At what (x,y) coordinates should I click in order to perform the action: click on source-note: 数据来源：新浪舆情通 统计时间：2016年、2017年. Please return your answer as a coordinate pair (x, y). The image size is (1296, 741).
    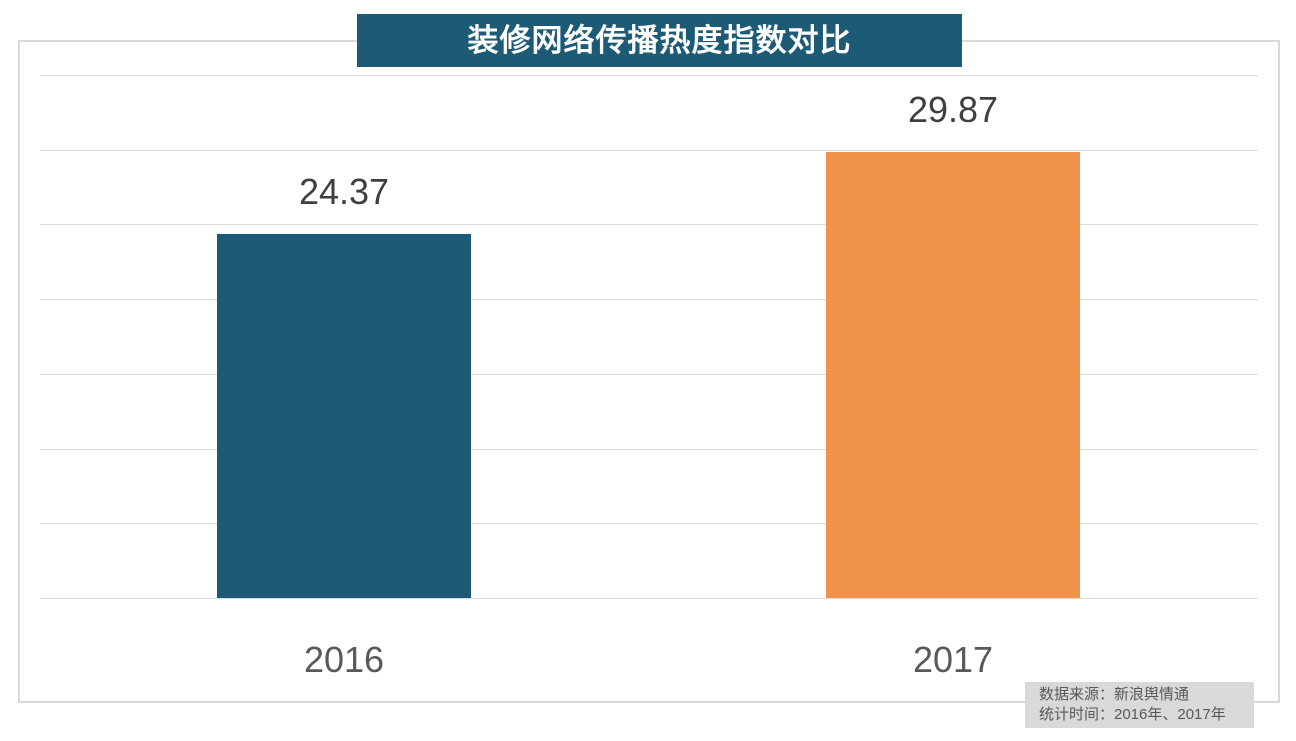
    Looking at the image, I should click on (1139, 705).